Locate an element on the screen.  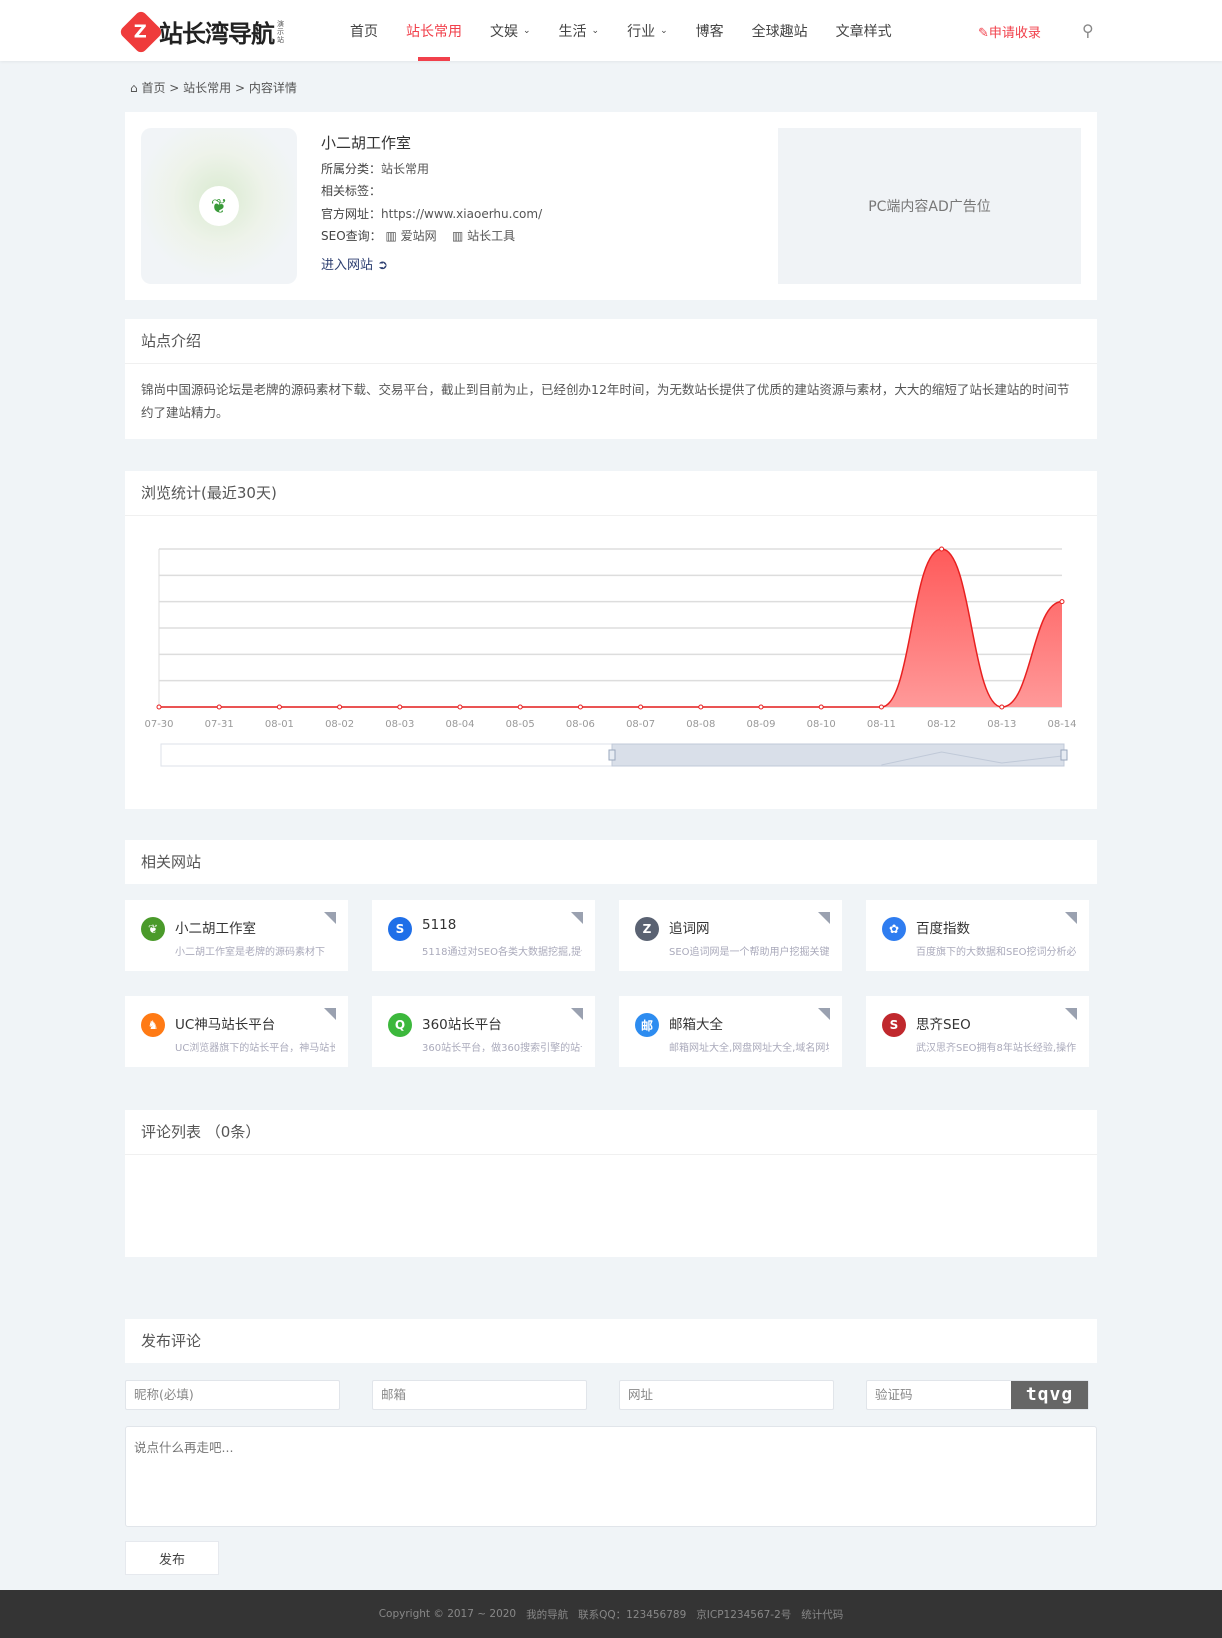
z-icon: Z is located at coordinates (647, 929).